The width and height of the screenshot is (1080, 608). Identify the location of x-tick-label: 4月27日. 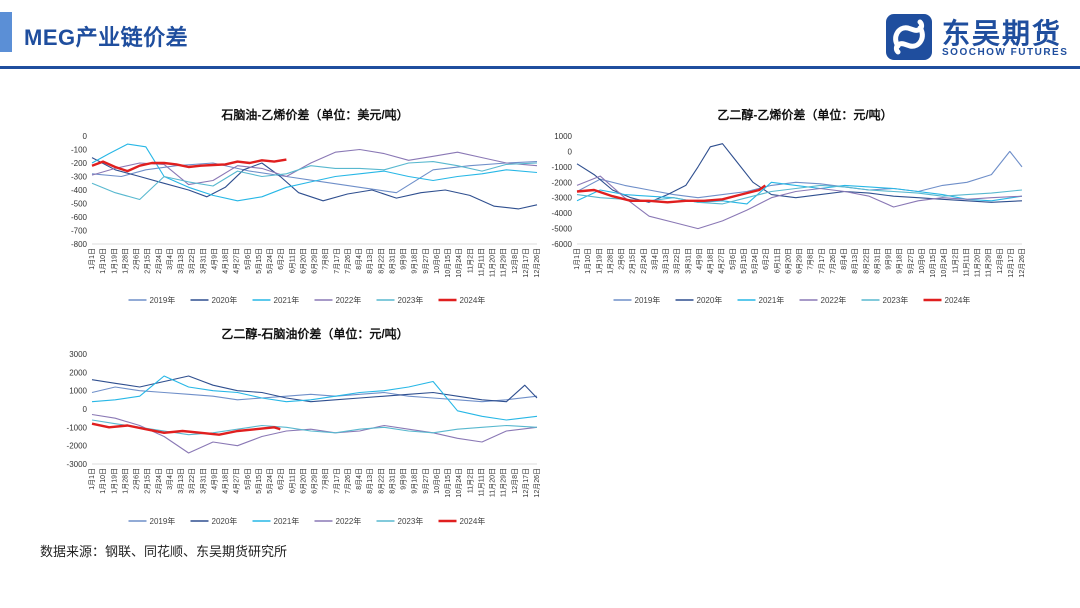
(722, 261).